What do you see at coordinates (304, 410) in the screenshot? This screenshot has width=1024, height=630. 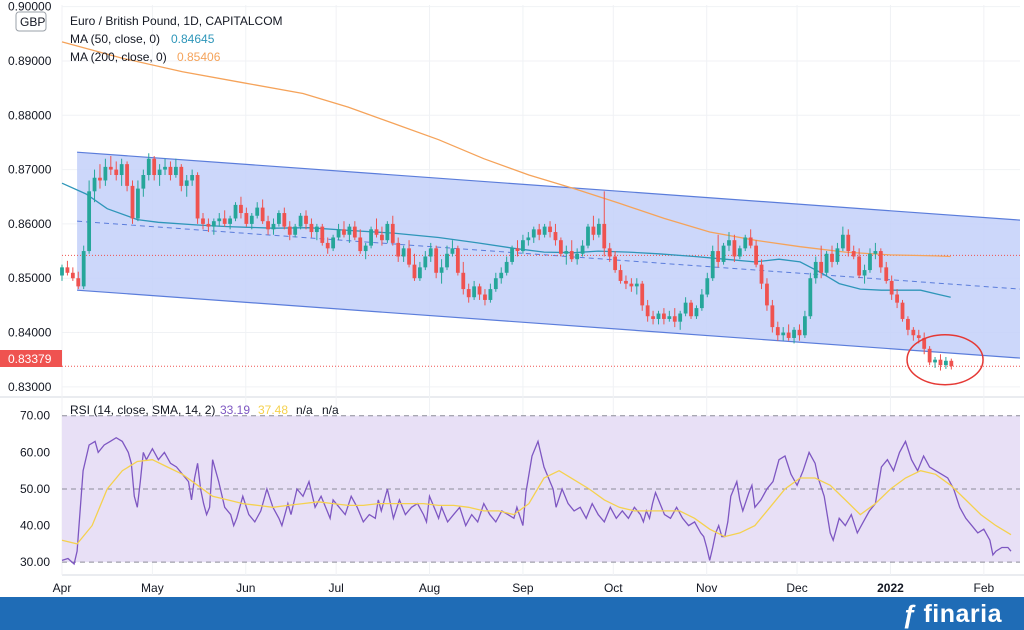 I see `rsi-na-value-1: n/a` at bounding box center [304, 410].